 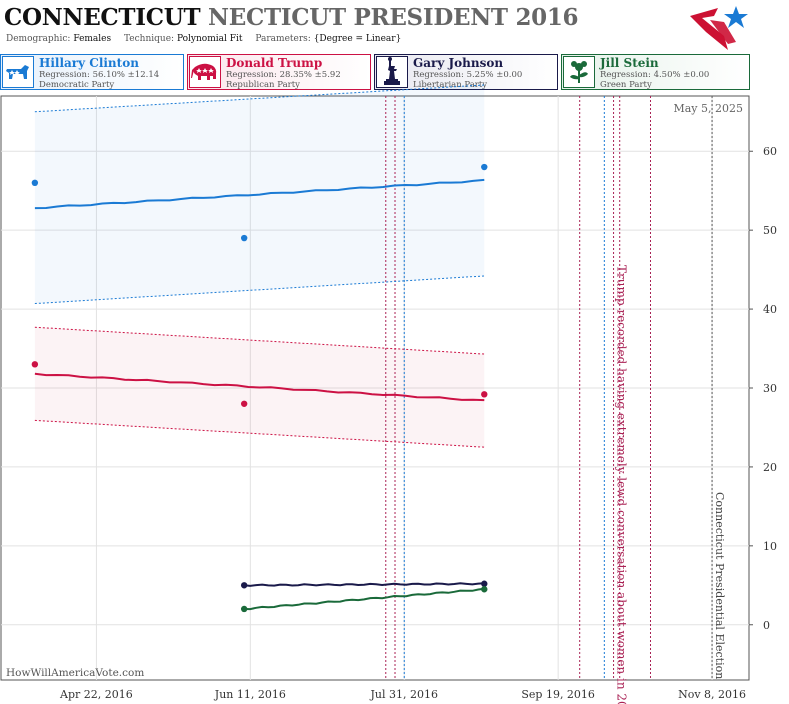 I want to click on as-of-date-label: May 5, 2025, so click(x=708, y=108).